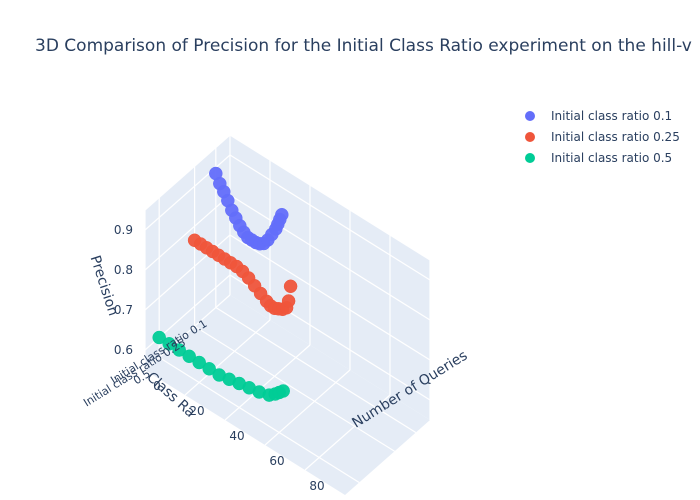  Describe the element at coordinates (611, 116) in the screenshot. I see `legend-label: Initial class ratio 0.1` at that location.